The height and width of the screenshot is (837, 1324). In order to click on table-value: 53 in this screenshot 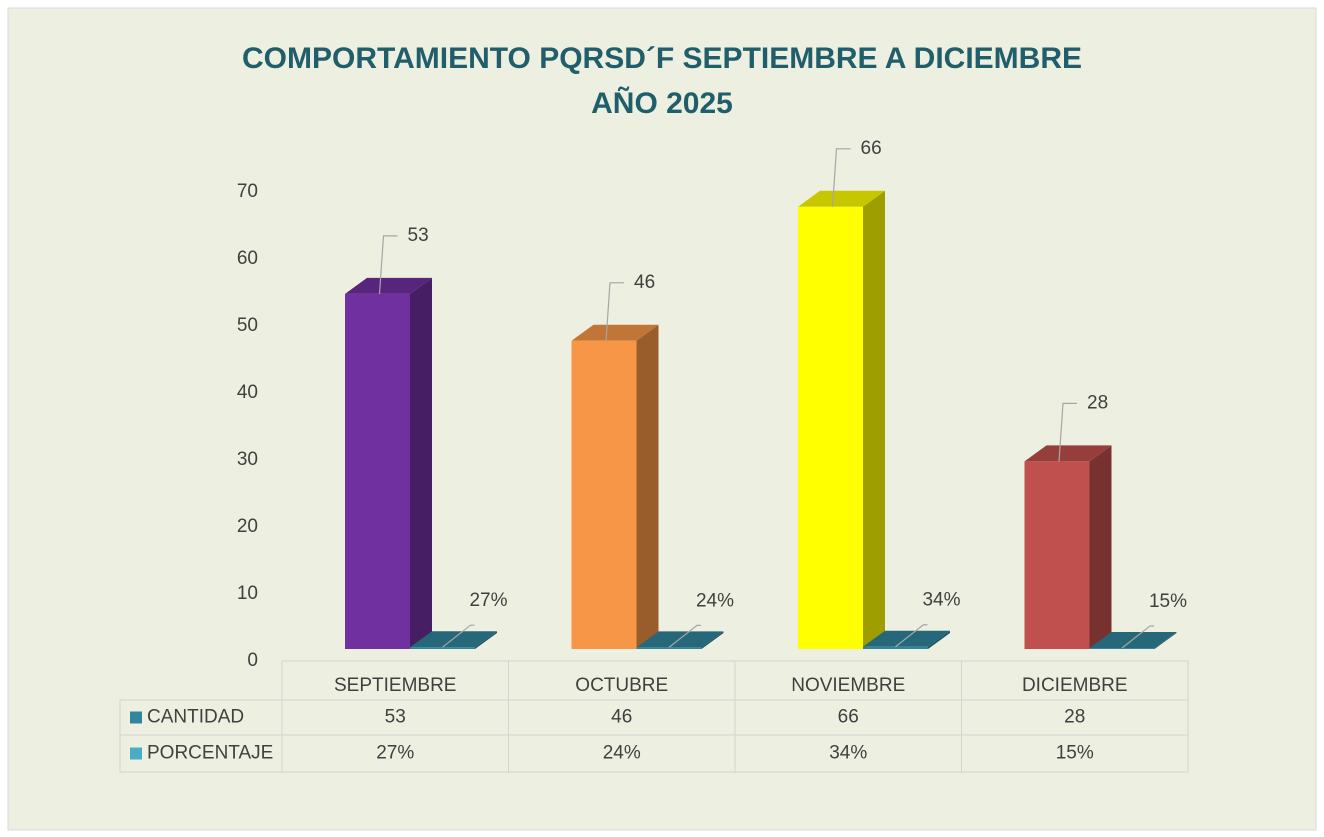, I will do `click(395, 717)`.